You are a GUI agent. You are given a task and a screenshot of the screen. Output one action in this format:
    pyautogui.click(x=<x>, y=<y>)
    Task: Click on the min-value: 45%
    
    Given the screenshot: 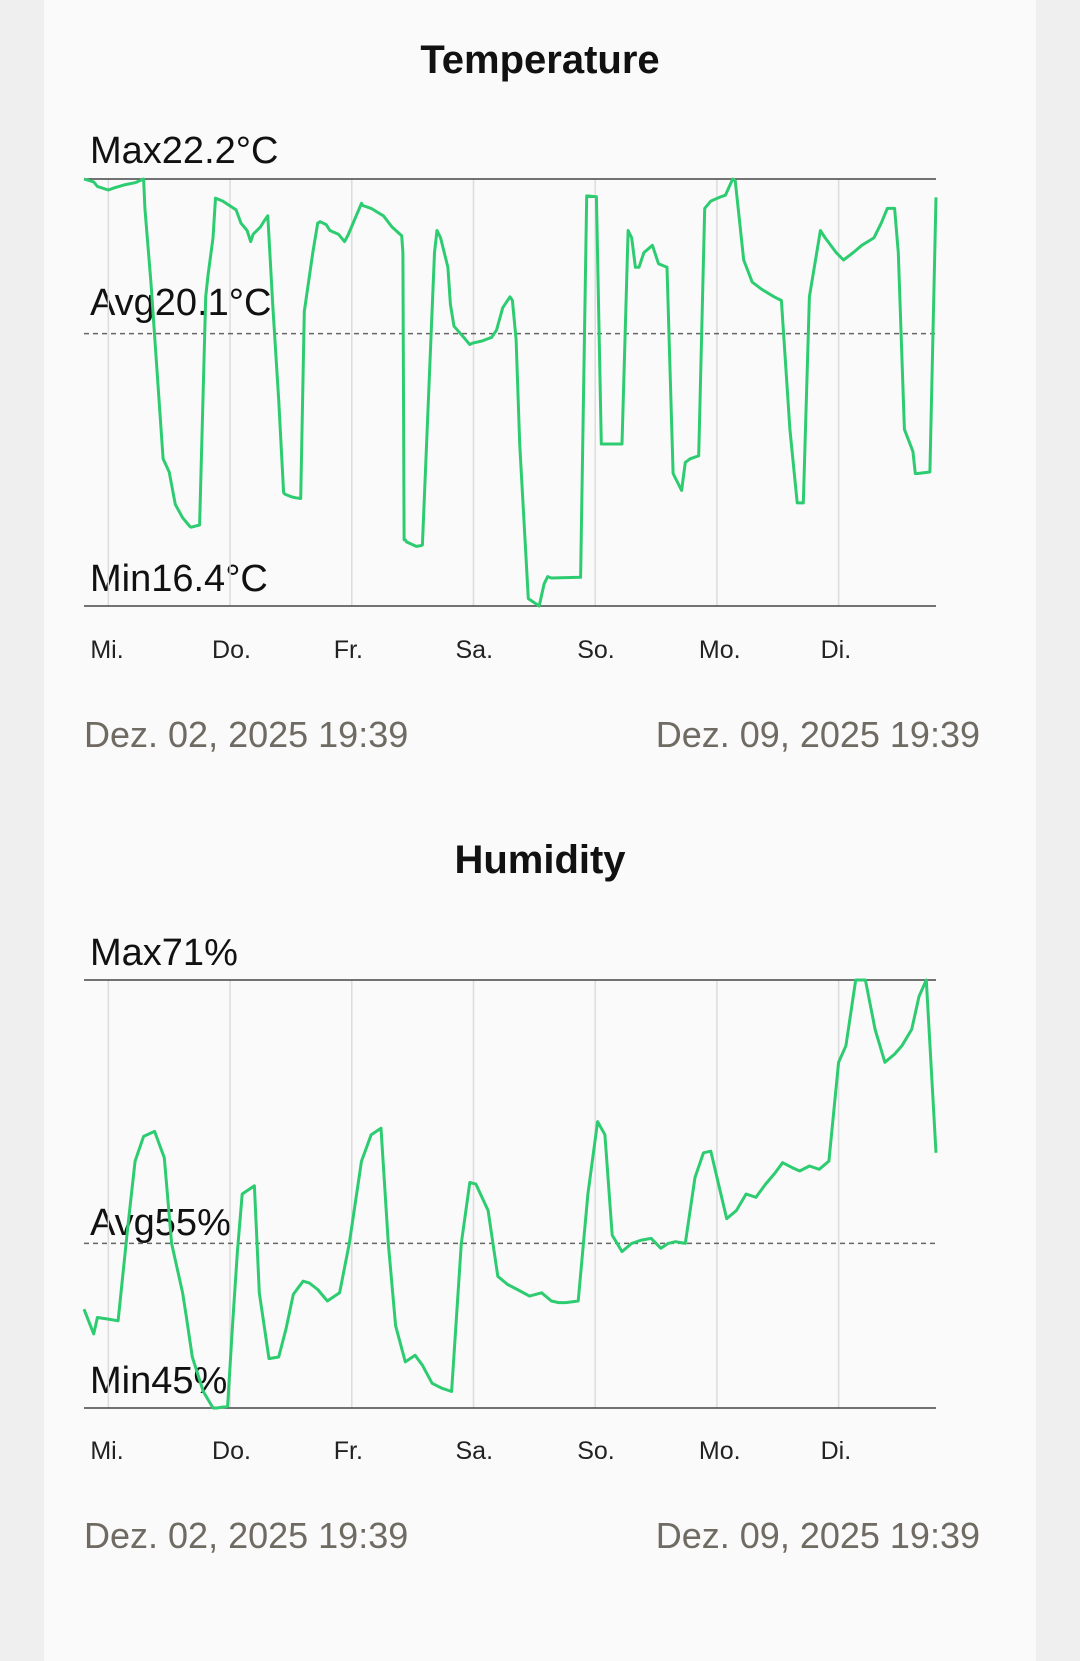 What is the action you would take?
    pyautogui.click(x=189, y=1381)
    